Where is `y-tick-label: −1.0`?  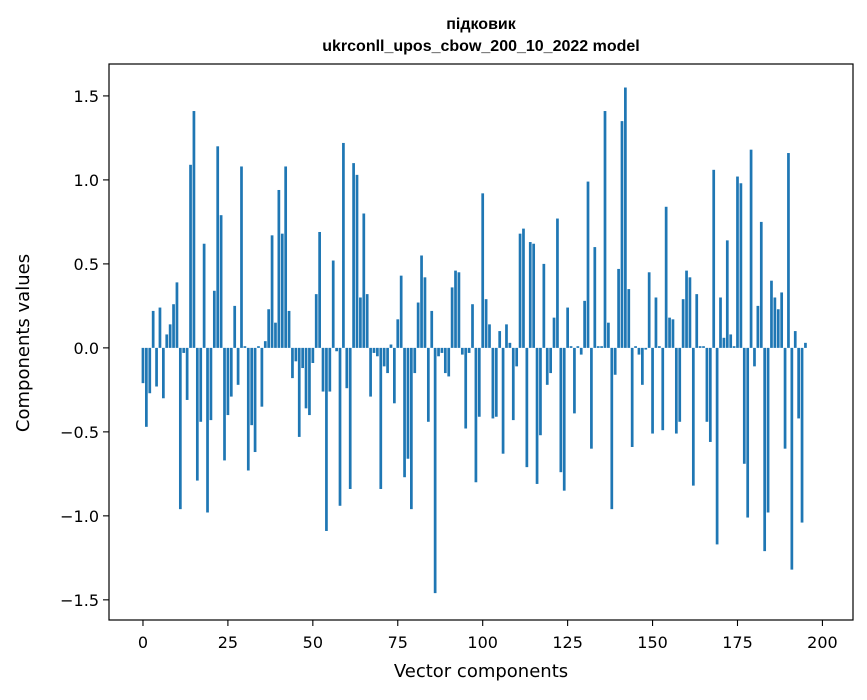
y-tick-label: −1.0 is located at coordinates (79, 516).